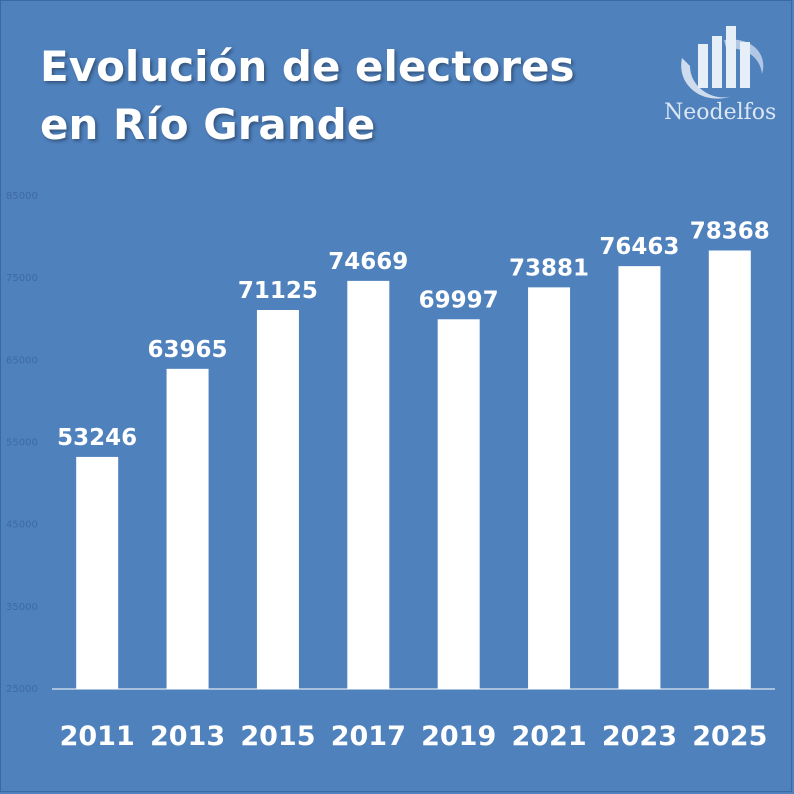  What do you see at coordinates (277, 736) in the screenshot?
I see `x-tick-label: 2015` at bounding box center [277, 736].